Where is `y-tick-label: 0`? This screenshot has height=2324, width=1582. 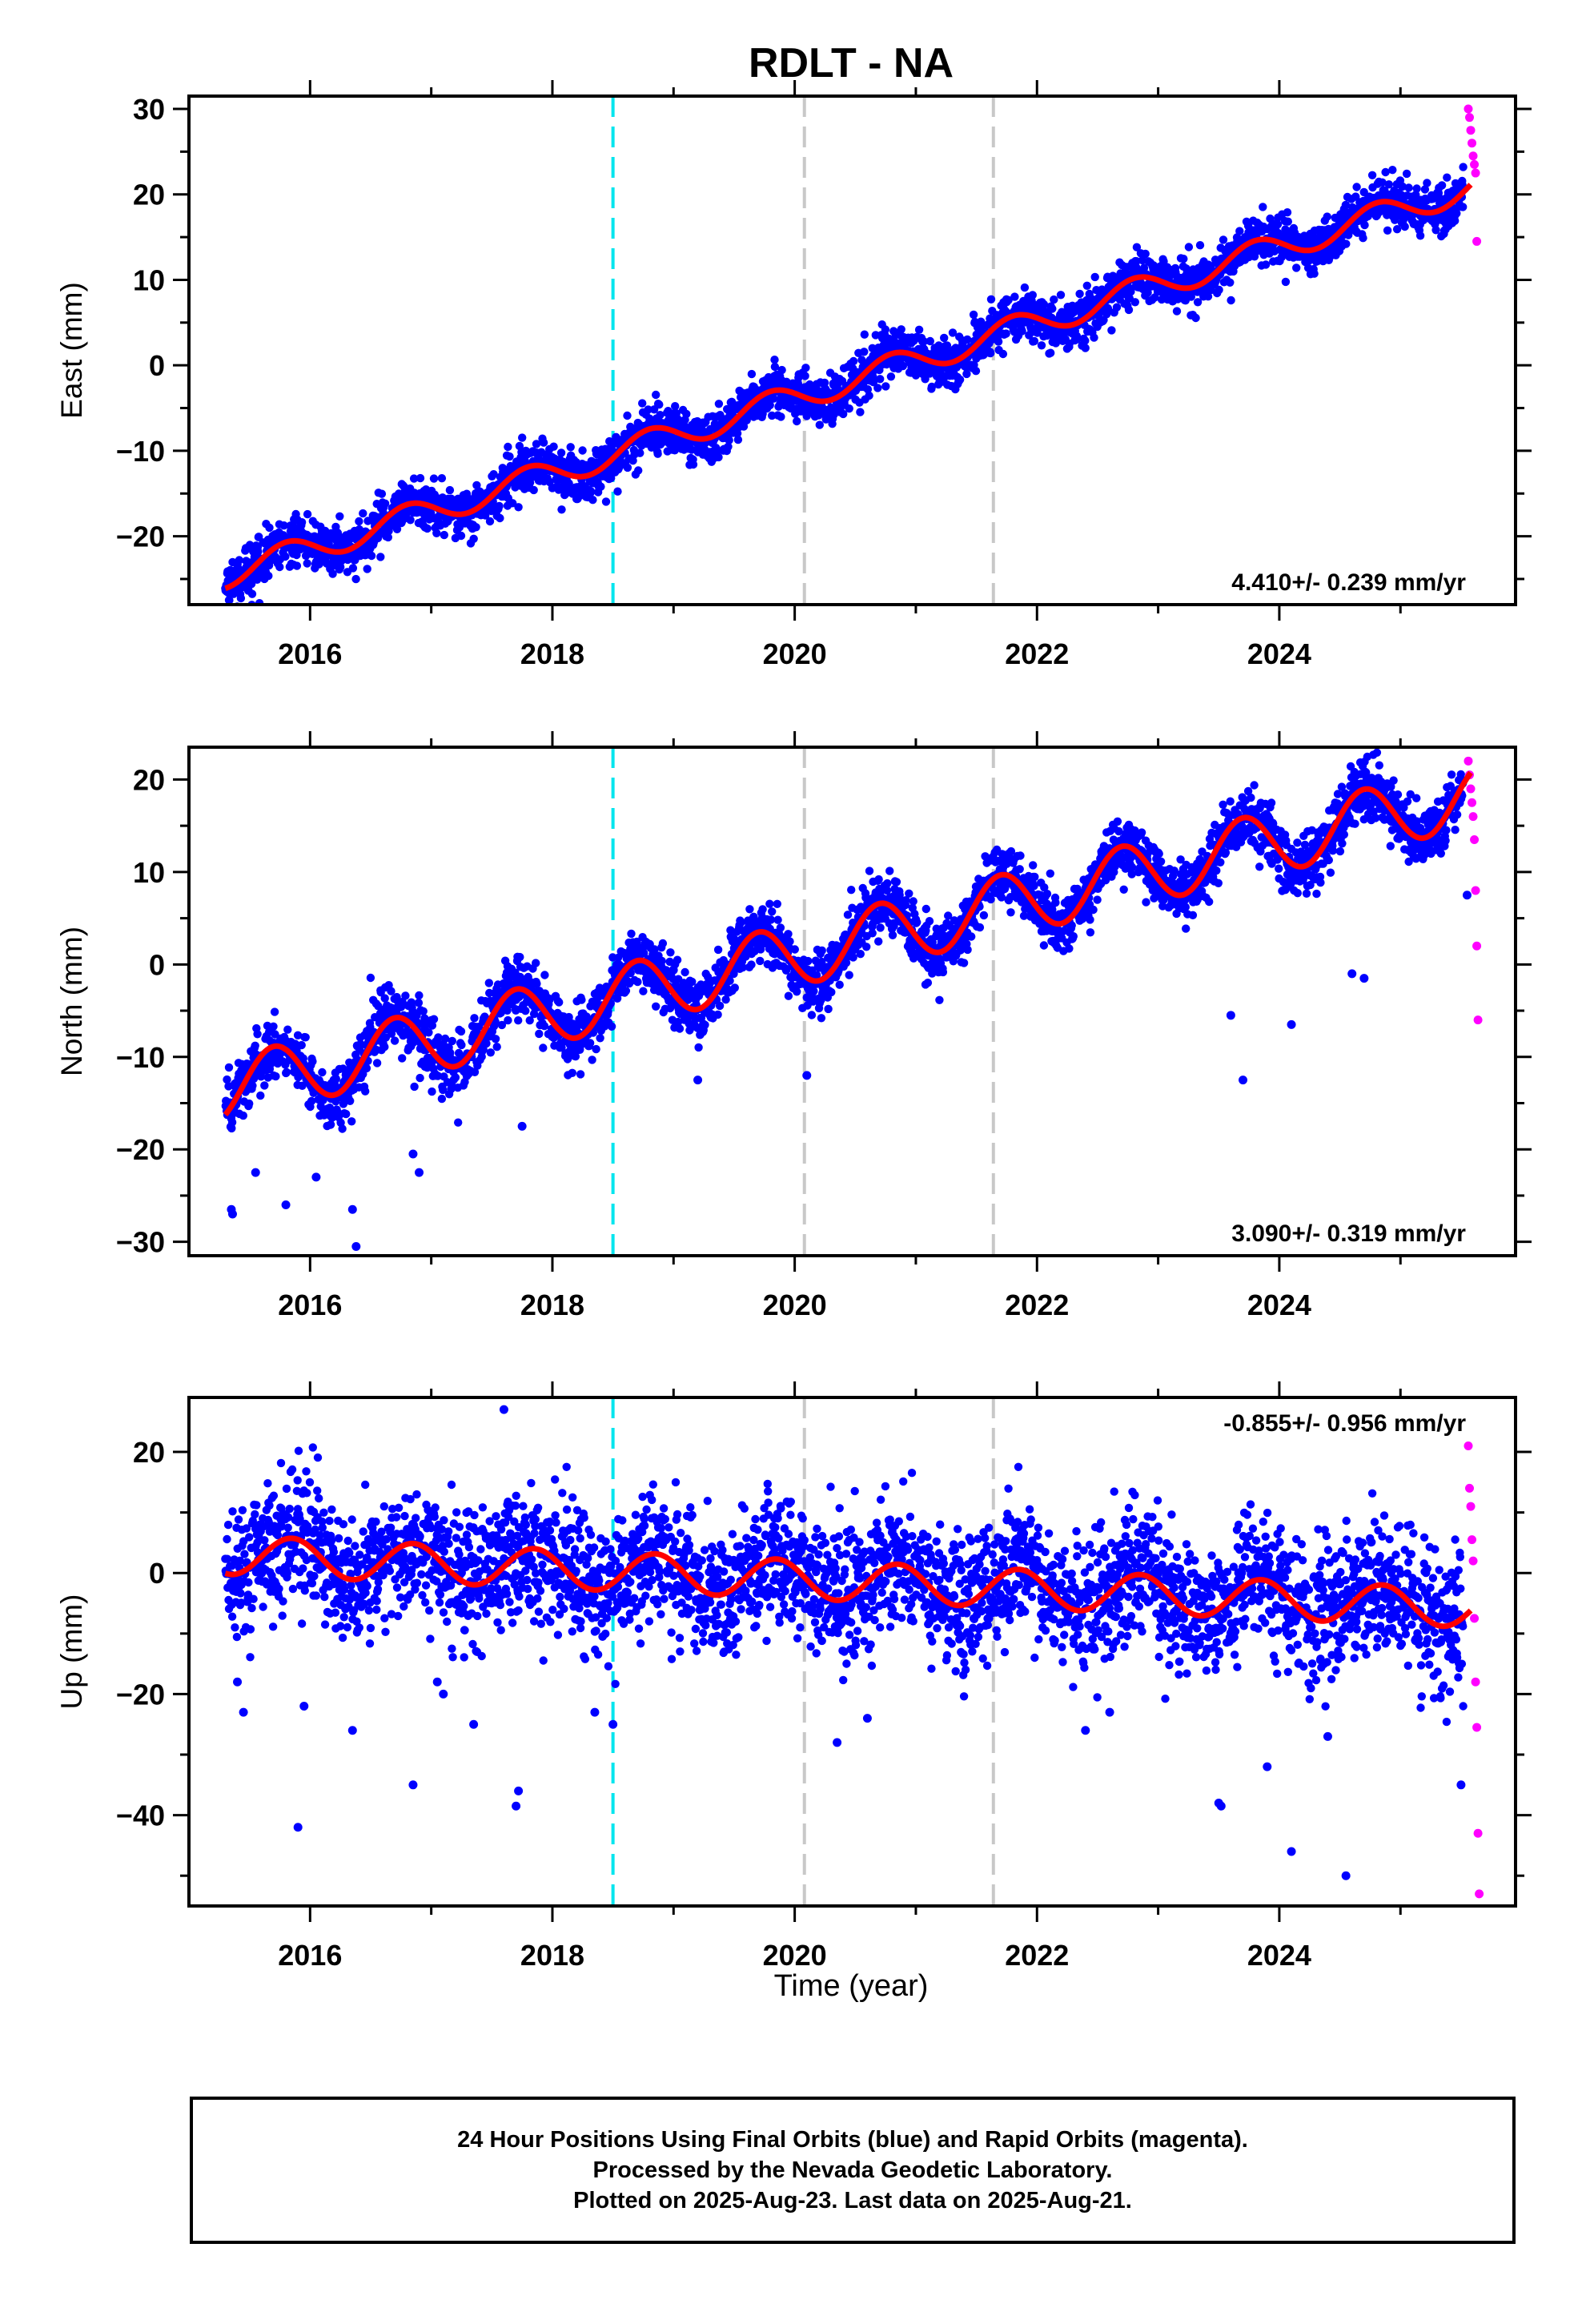 y-tick-label: 0 is located at coordinates (157, 366).